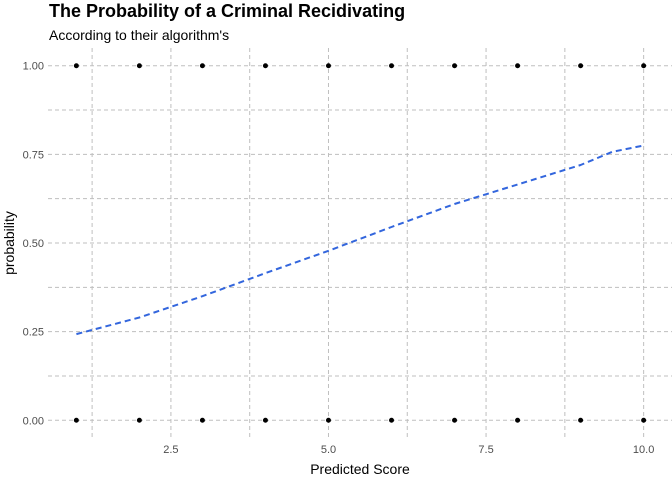 This screenshot has height=480, width=672. I want to click on chart-subtitle: According to their algorithm's, so click(139, 35).